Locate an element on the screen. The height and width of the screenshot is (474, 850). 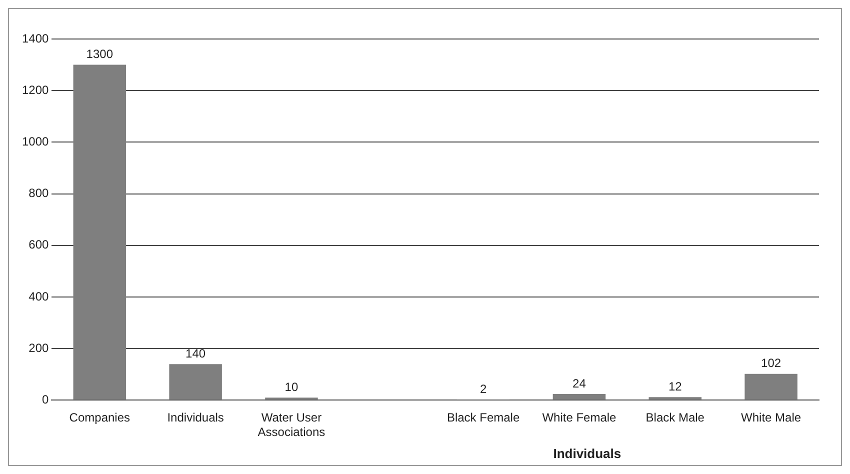
data-label: 12 is located at coordinates (675, 386).